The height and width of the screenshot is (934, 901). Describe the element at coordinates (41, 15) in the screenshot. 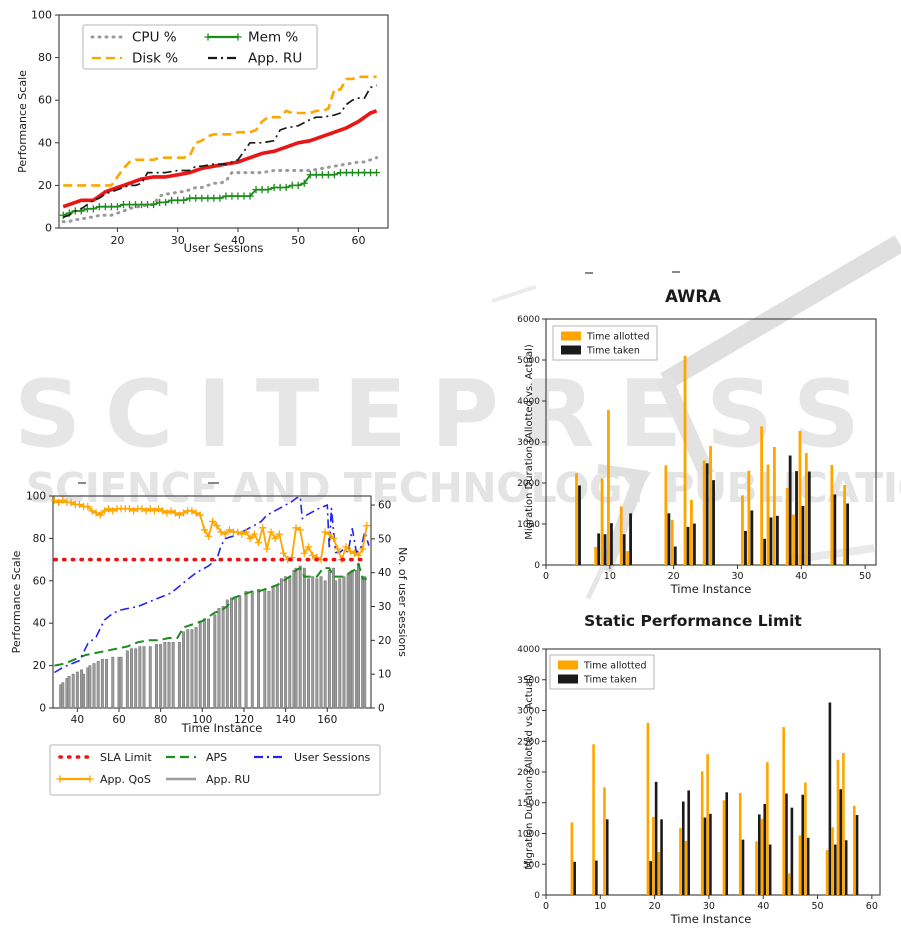

I see `y-tick-label: 100` at that location.